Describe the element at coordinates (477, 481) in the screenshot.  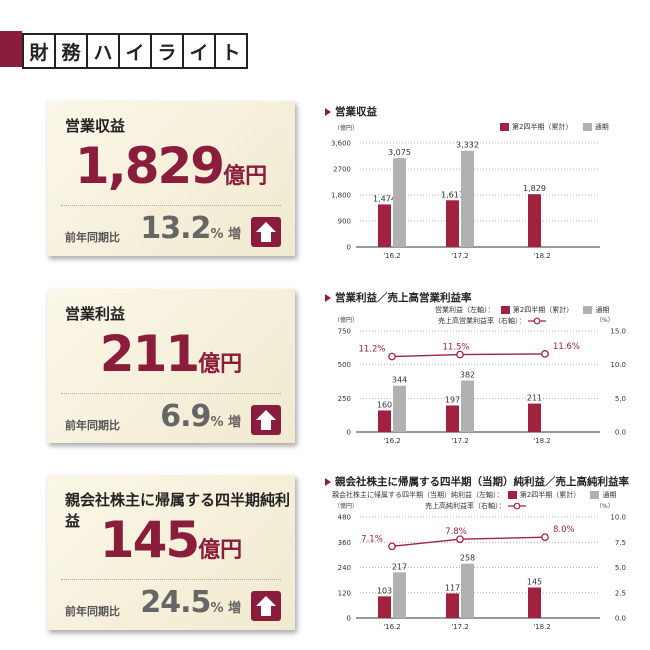
I see `chart-title: 親会社株主に帰属する四半期（当期）純利益／売上高純利益率` at that location.